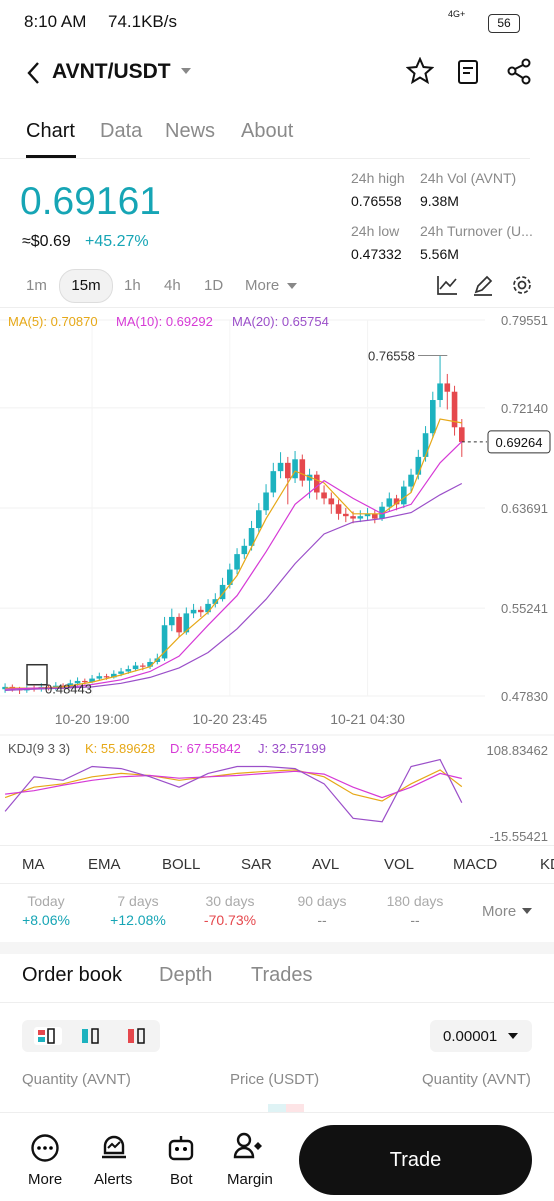 The height and width of the screenshot is (1201, 554). I want to click on fiat-price: ≈$0.69, so click(46, 241).